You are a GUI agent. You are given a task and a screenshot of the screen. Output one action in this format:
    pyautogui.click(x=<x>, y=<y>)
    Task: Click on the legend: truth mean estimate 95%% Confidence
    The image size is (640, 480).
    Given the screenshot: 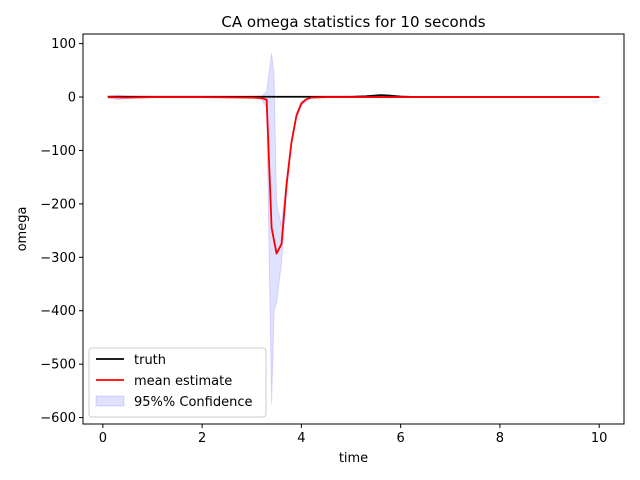 What is the action you would take?
    pyautogui.click(x=177, y=382)
    